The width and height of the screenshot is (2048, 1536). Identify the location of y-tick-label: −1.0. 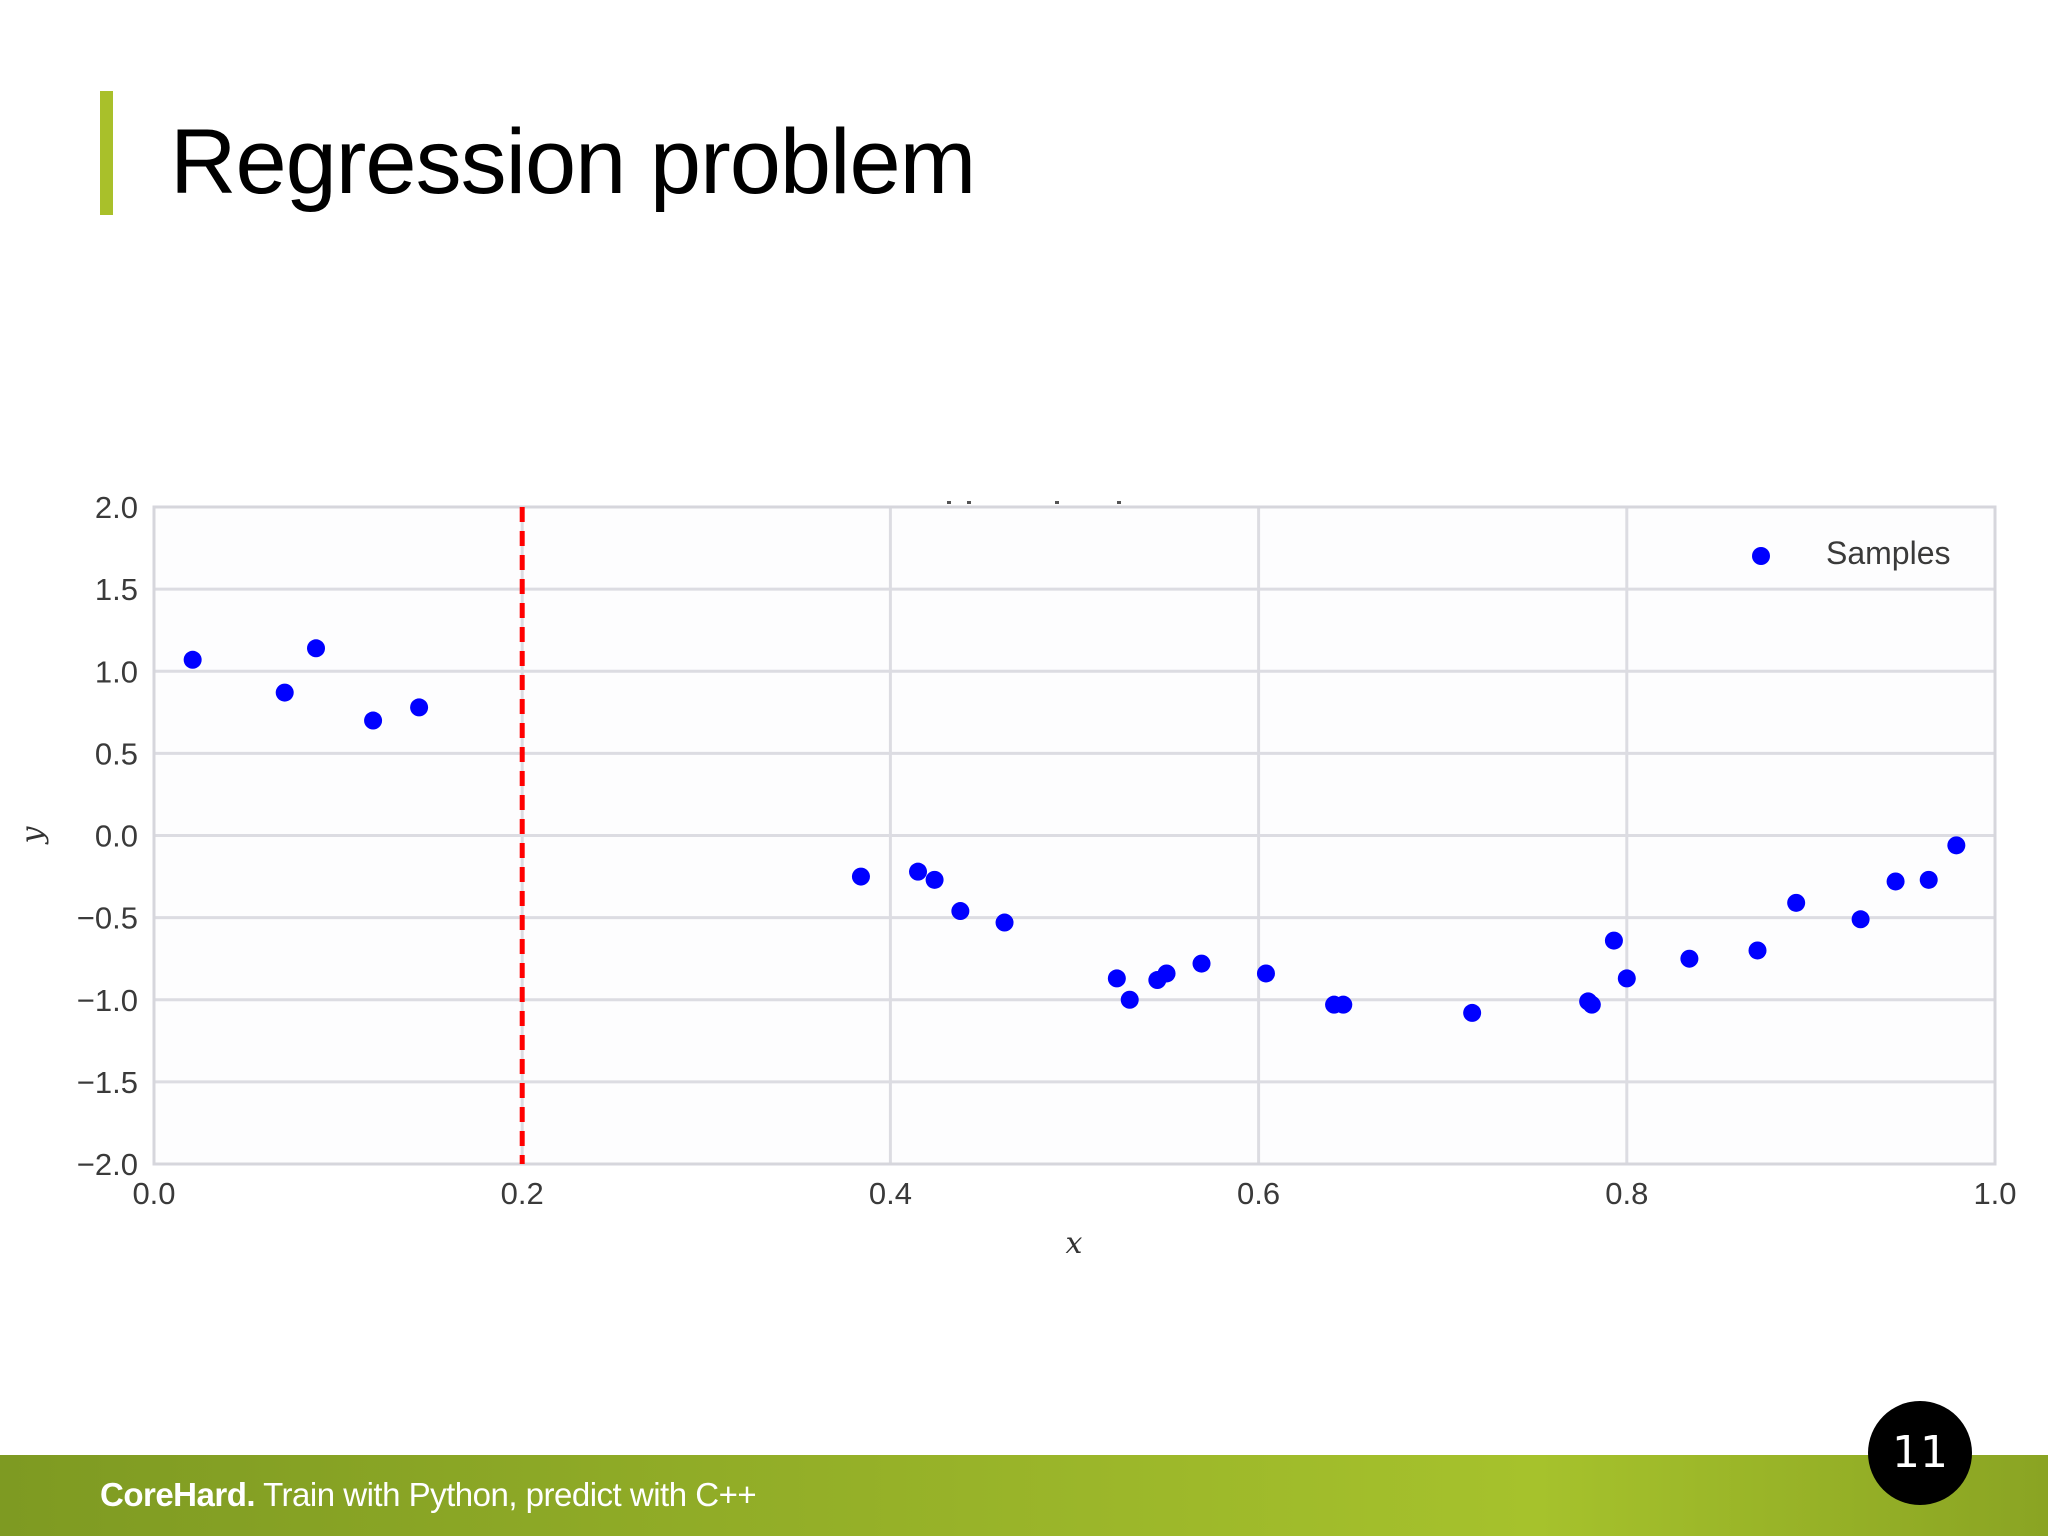
(107, 1000).